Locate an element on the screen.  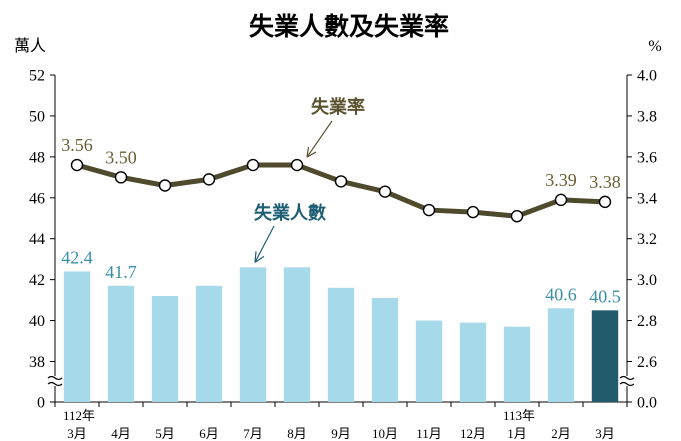
left-tick-label: 48 is located at coordinates (37, 157).